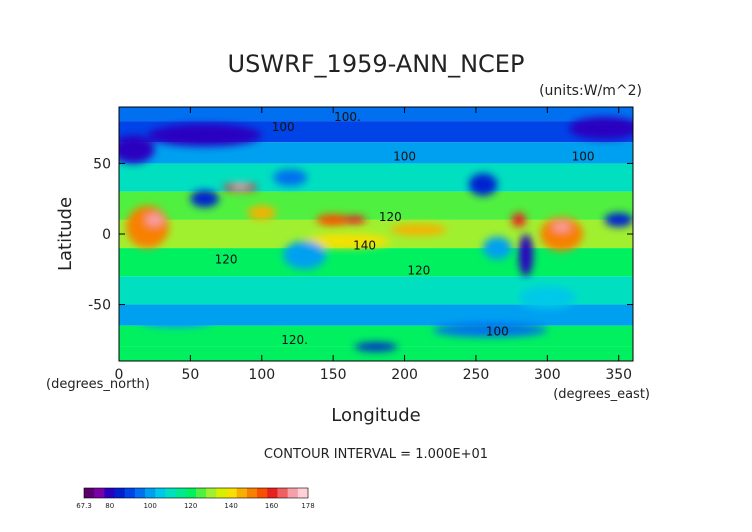 The height and width of the screenshot is (532, 752). I want to click on contour-label-9: 120., so click(294, 340).